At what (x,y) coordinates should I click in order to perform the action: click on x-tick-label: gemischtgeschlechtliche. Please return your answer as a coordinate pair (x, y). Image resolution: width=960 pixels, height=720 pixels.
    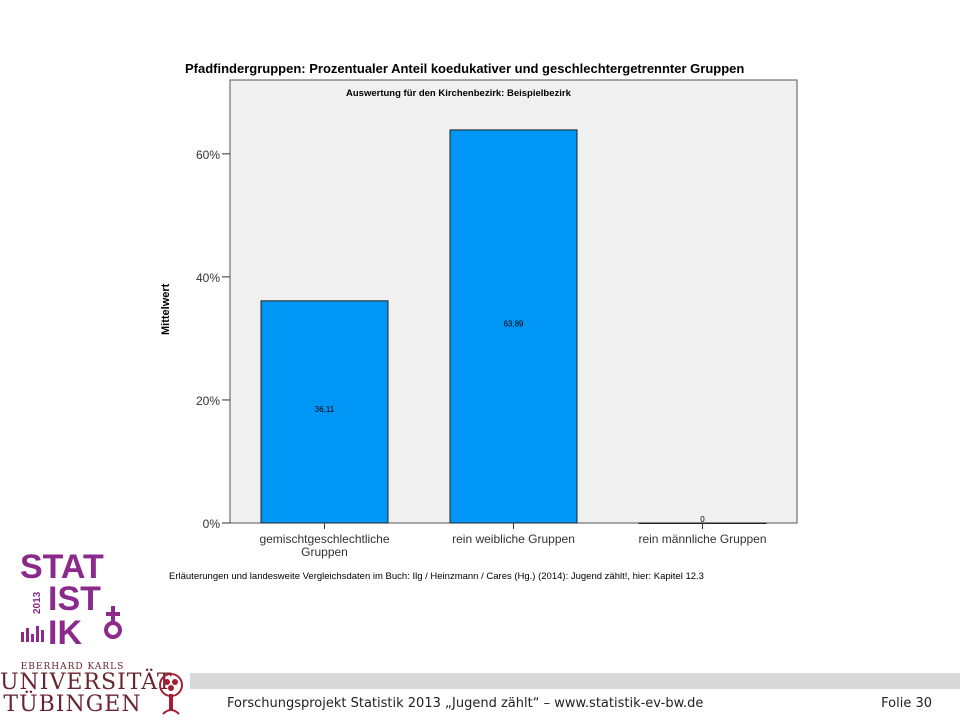
    Looking at the image, I should click on (324, 539).